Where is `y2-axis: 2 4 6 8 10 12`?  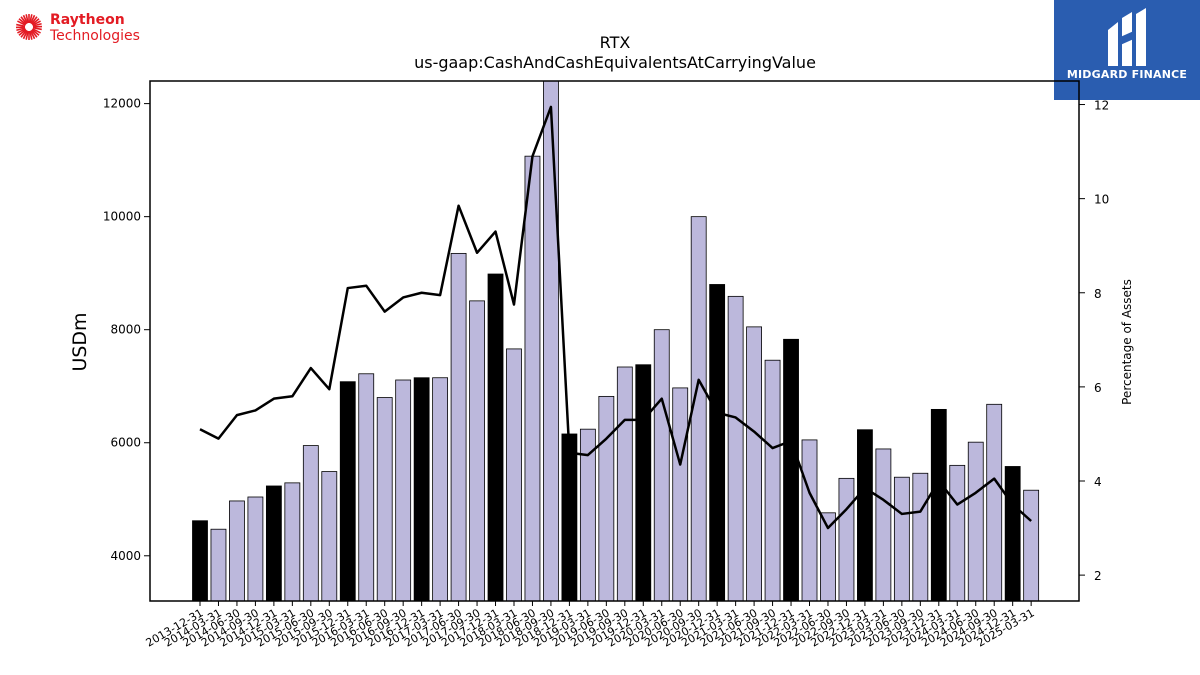 y2-axis: 2 4 6 8 10 12 is located at coordinates (1094, 341).